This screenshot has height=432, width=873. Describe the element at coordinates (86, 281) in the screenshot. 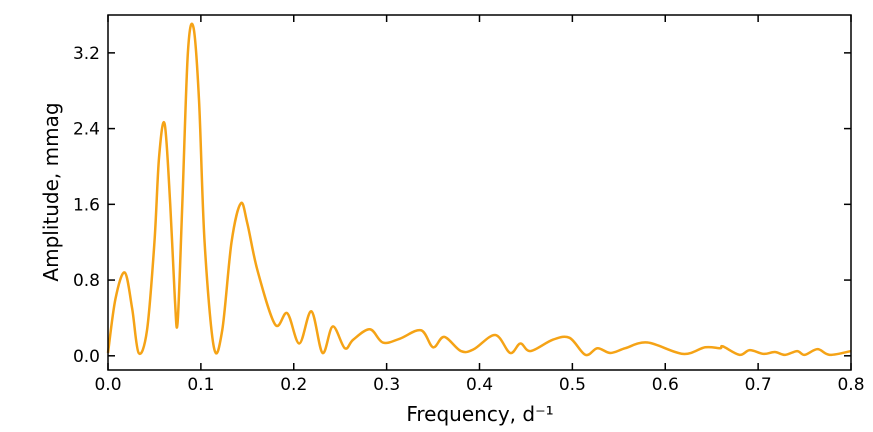

I see `y-tick-label: 0.8` at that location.